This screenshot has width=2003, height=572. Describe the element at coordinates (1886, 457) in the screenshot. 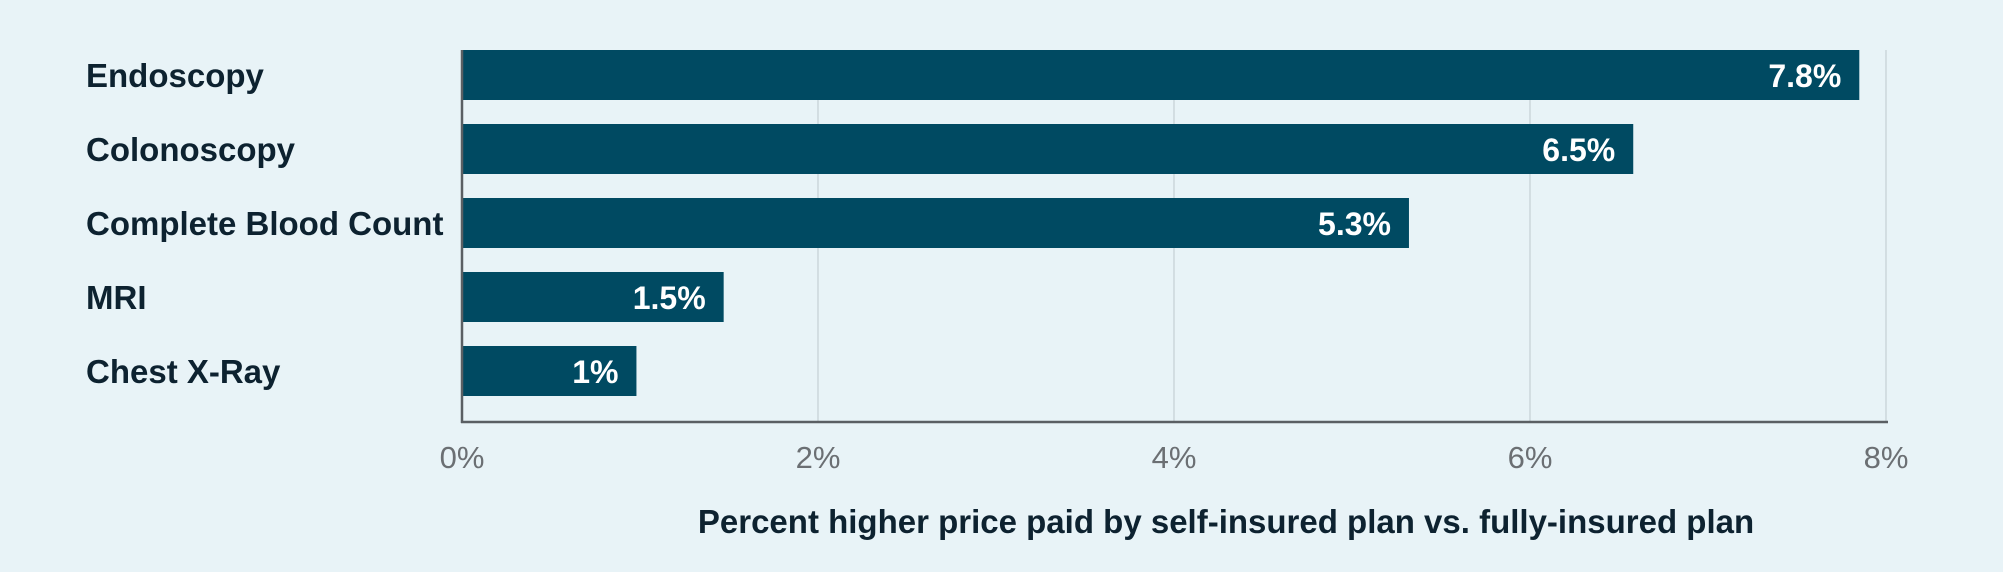

I see `x-tick-label-4: 8%` at that location.